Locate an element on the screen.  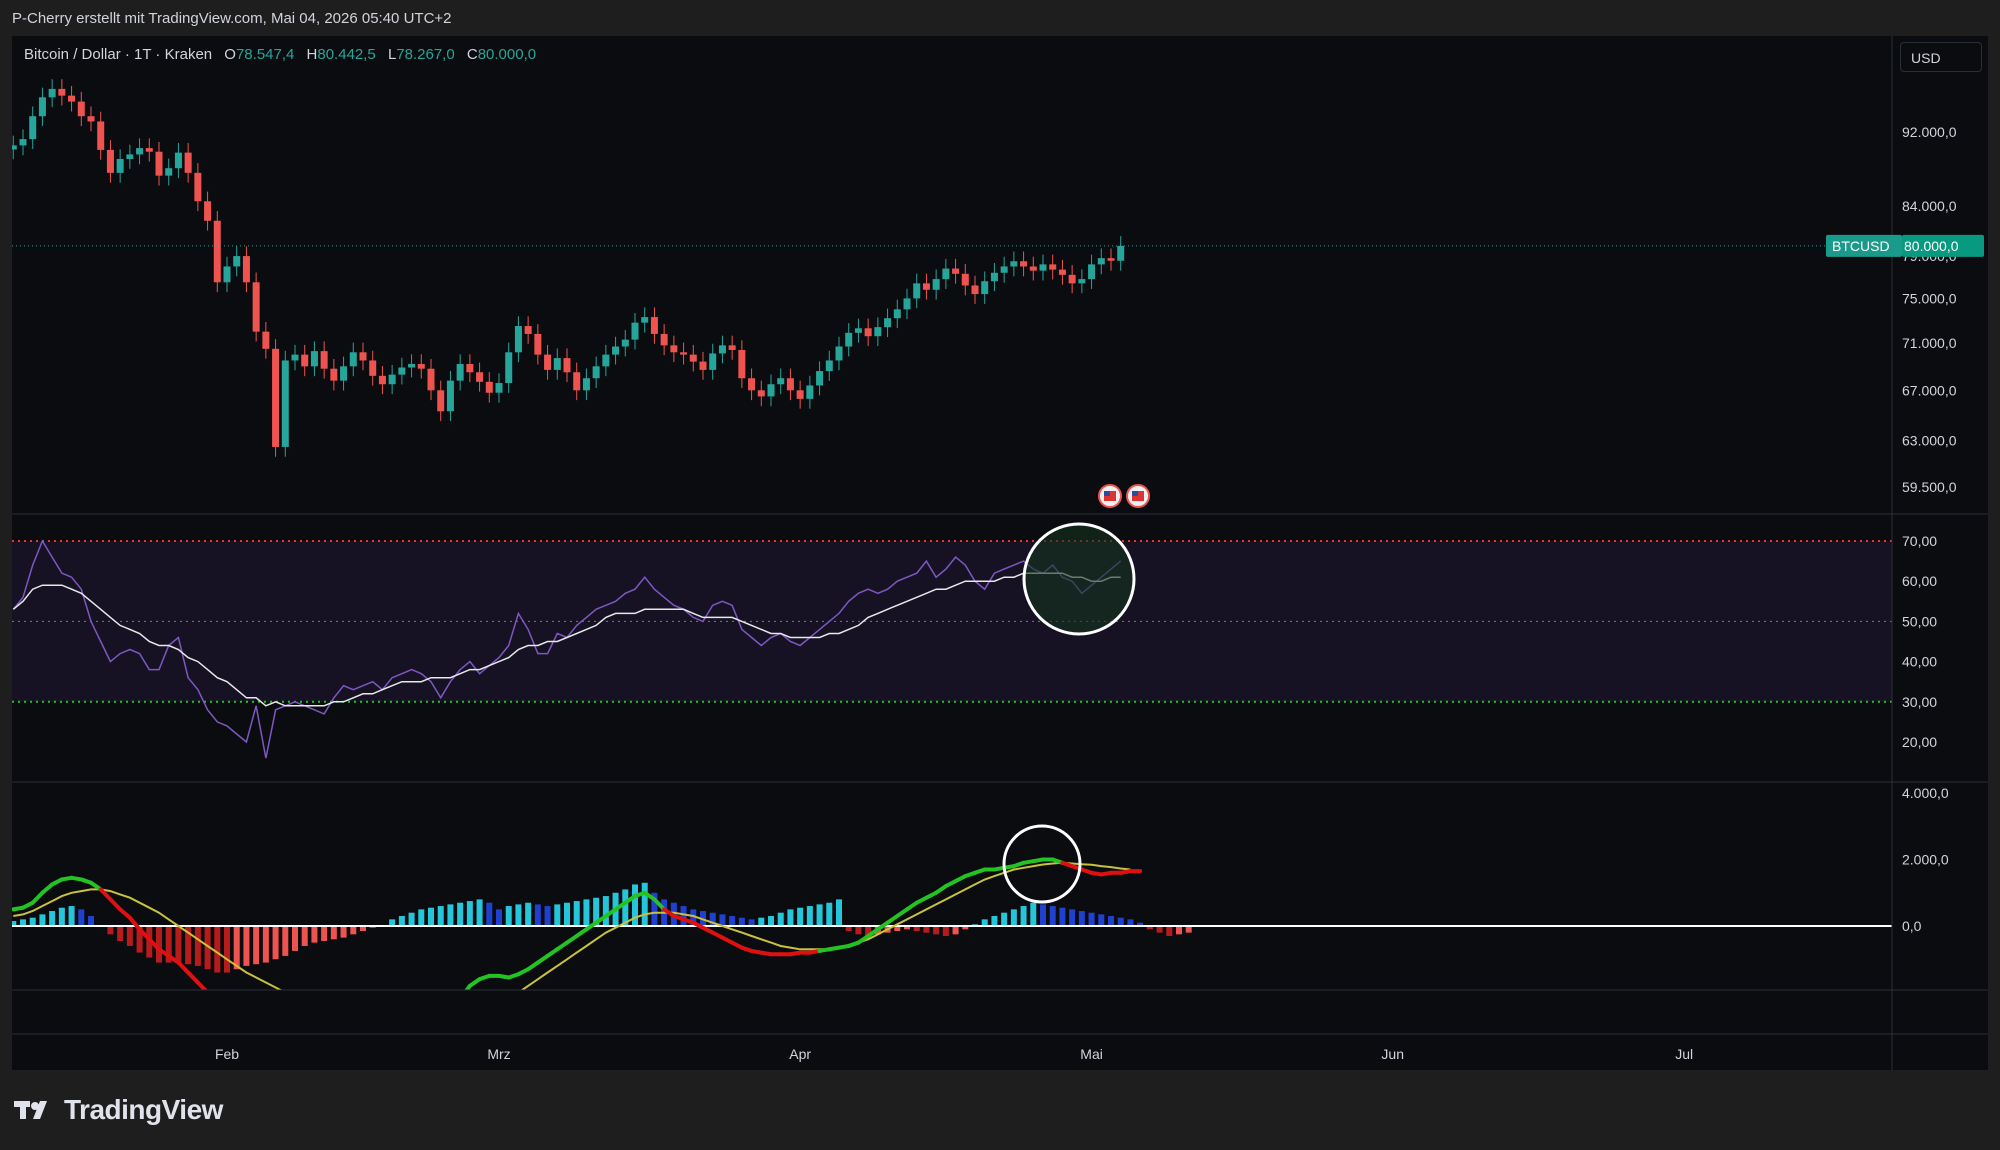
annotation-layer is located at coordinates (1076, 694).